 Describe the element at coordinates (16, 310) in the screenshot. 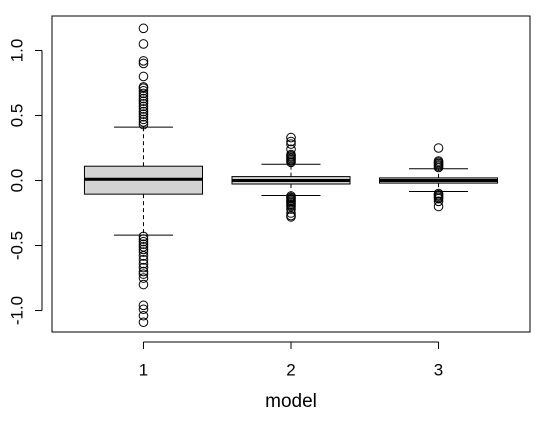

I see `y-tick-label: -1.0` at that location.